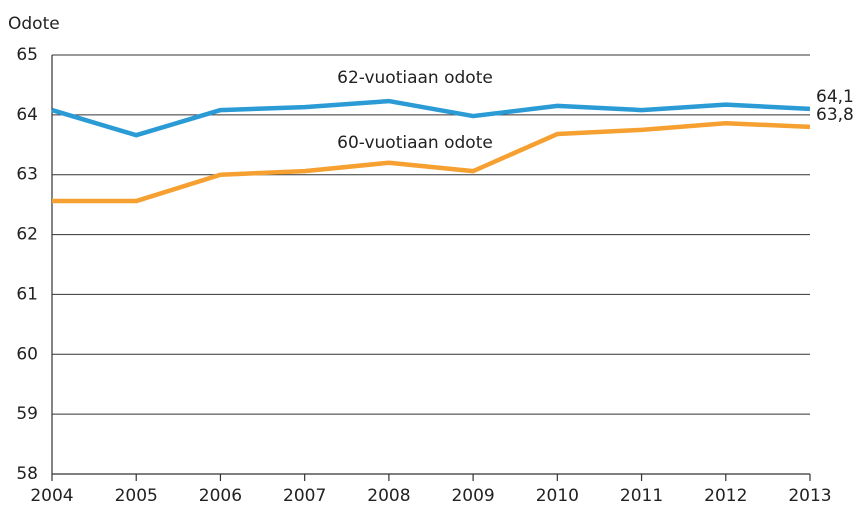 This screenshot has height=514, width=865. I want to click on y-tick-label: 63, so click(27, 175).